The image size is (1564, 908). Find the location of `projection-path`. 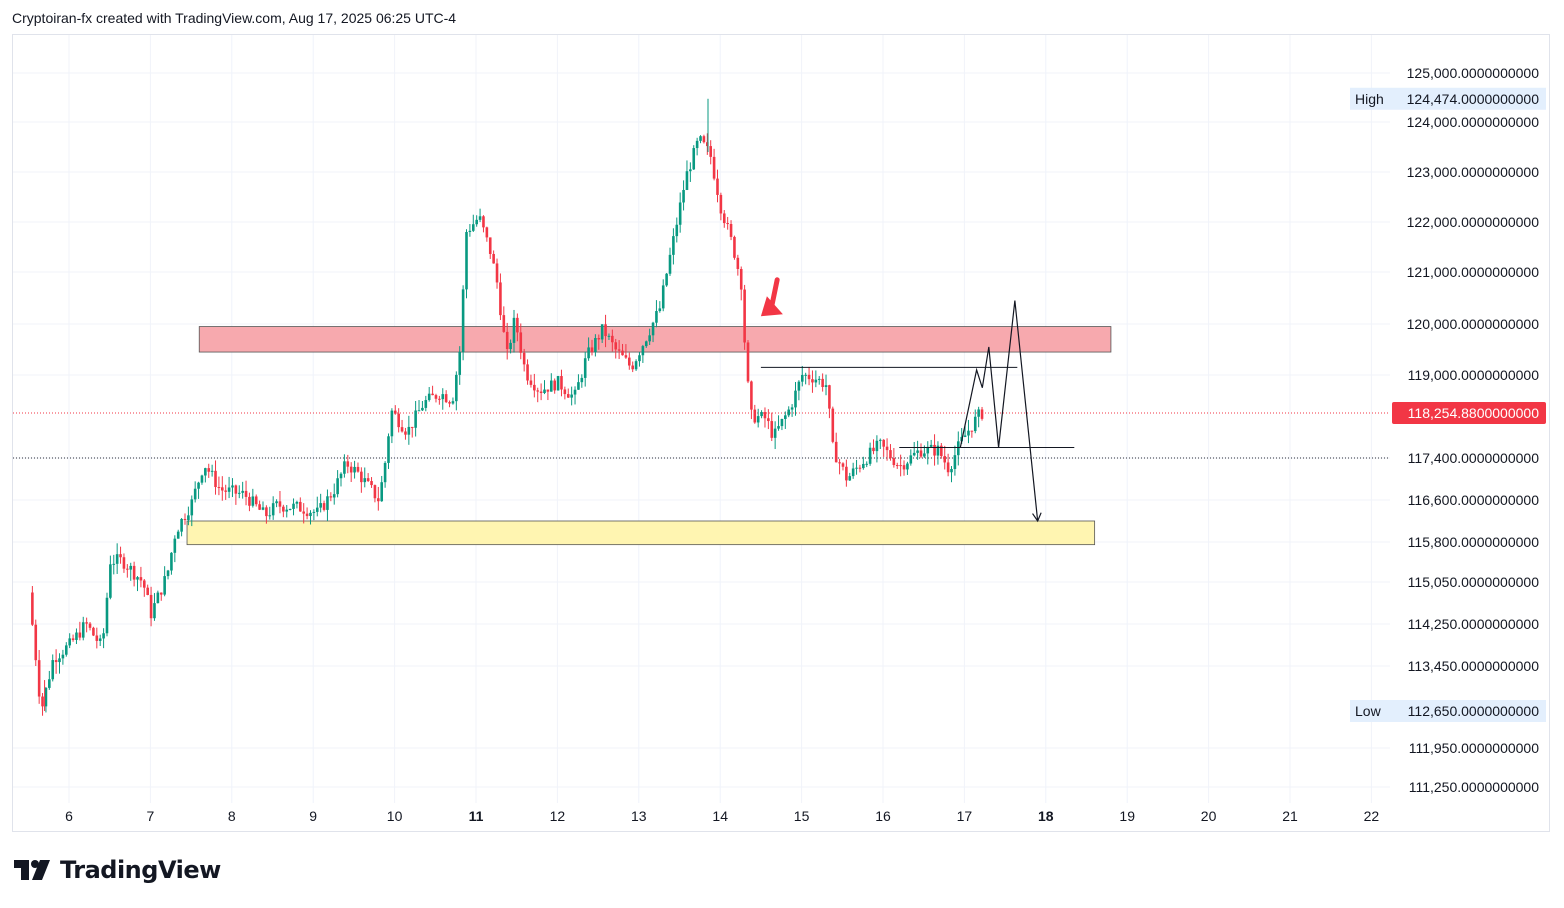

projection-path is located at coordinates (999, 411).